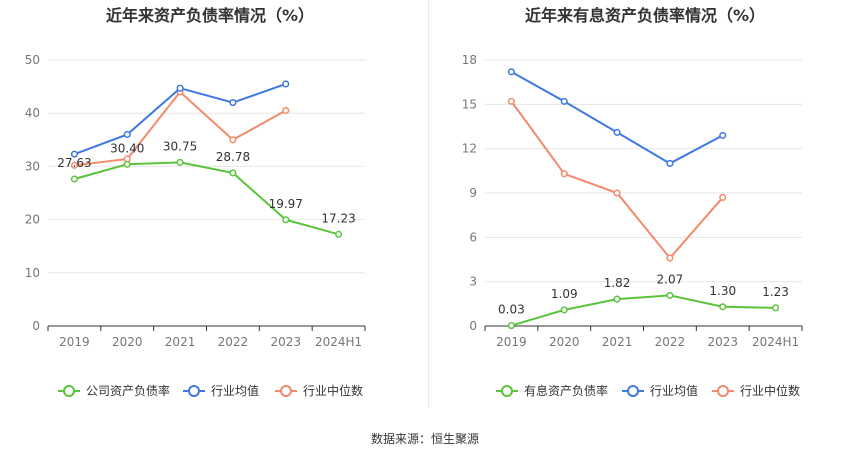 Image resolution: width=850 pixels, height=459 pixels. Describe the element at coordinates (128, 390) in the screenshot. I see `legend-label: 公司资产负债率` at that location.